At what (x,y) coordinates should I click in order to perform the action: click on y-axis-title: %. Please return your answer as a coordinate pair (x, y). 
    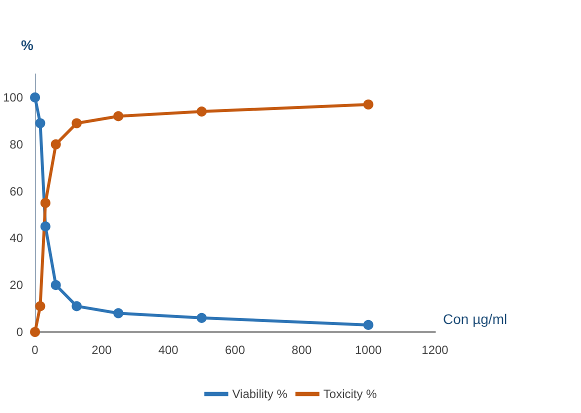
    Looking at the image, I should click on (27, 45).